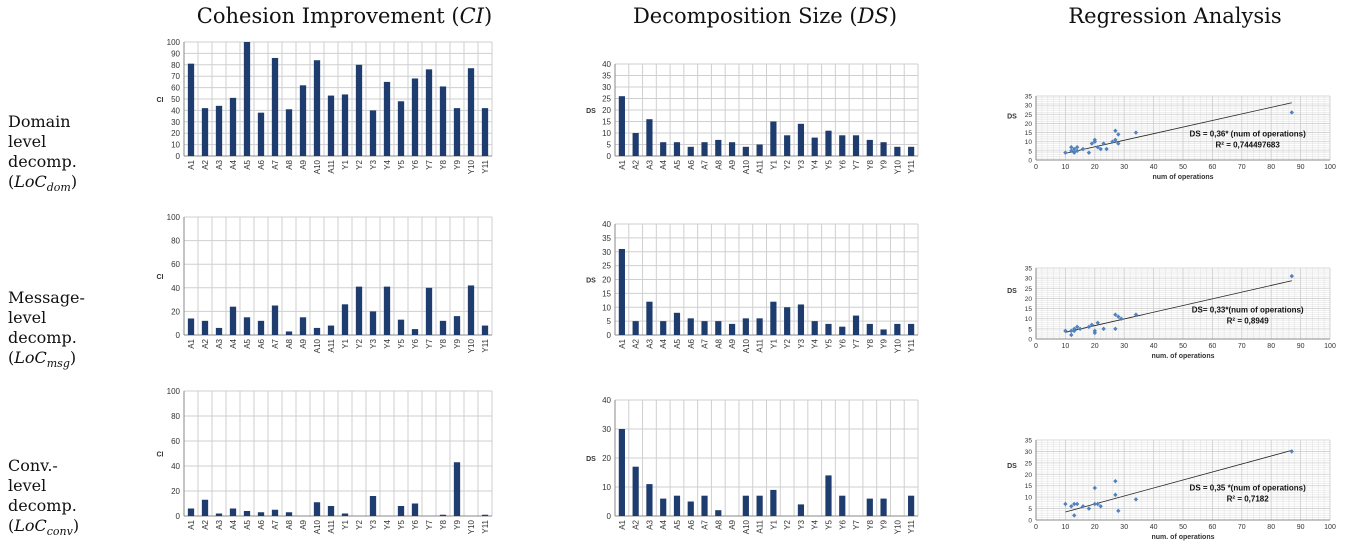 The height and width of the screenshot is (550, 1354). I want to click on x-tick-label: 60, so click(1213, 167).